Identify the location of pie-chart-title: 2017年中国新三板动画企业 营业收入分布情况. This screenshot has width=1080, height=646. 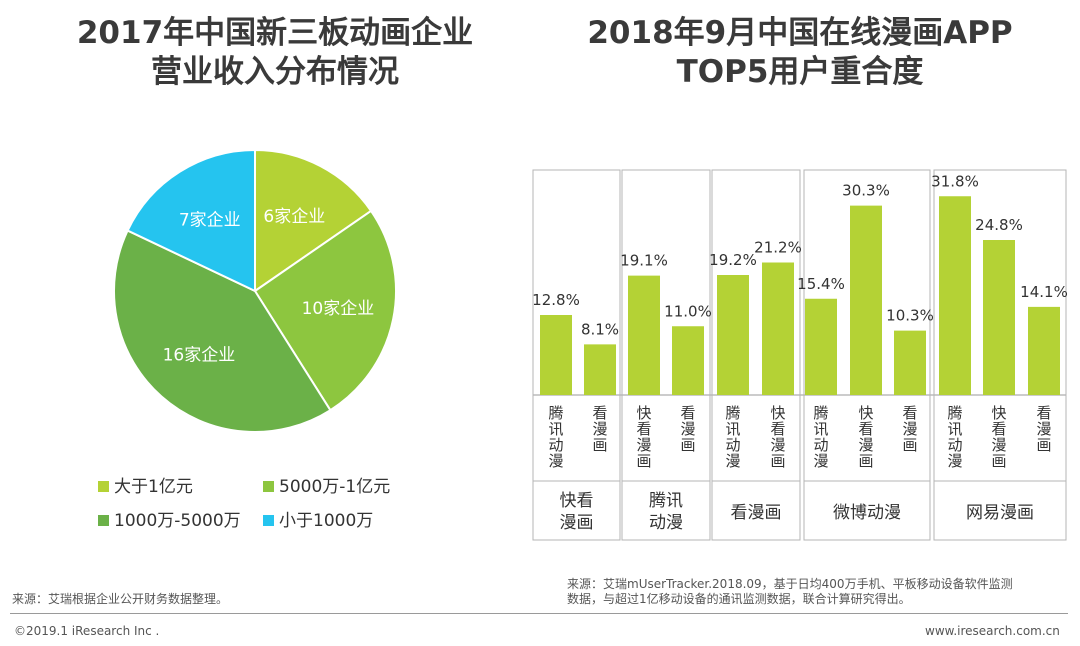
(275, 53).